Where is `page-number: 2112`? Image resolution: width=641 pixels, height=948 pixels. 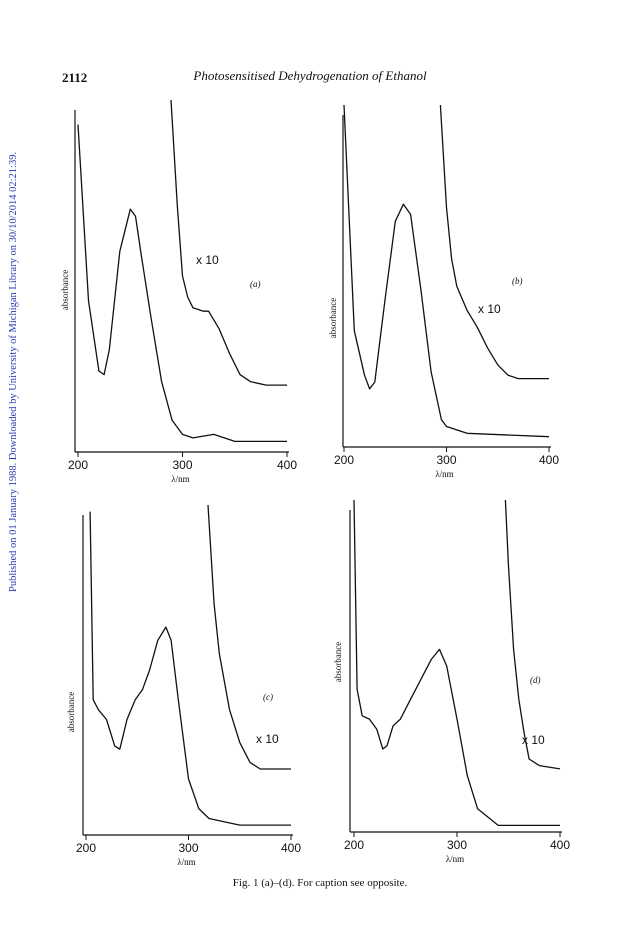 page-number: 2112 is located at coordinates (74, 77).